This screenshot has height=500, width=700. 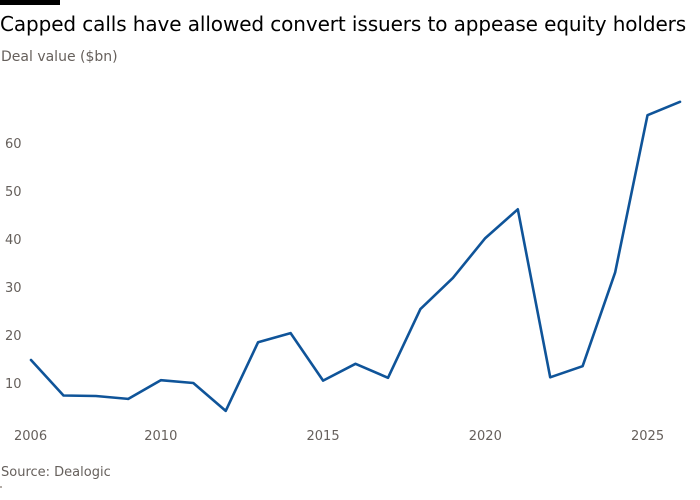 What do you see at coordinates (13, 336) in the screenshot?
I see `y-tick-label: 20` at bounding box center [13, 336].